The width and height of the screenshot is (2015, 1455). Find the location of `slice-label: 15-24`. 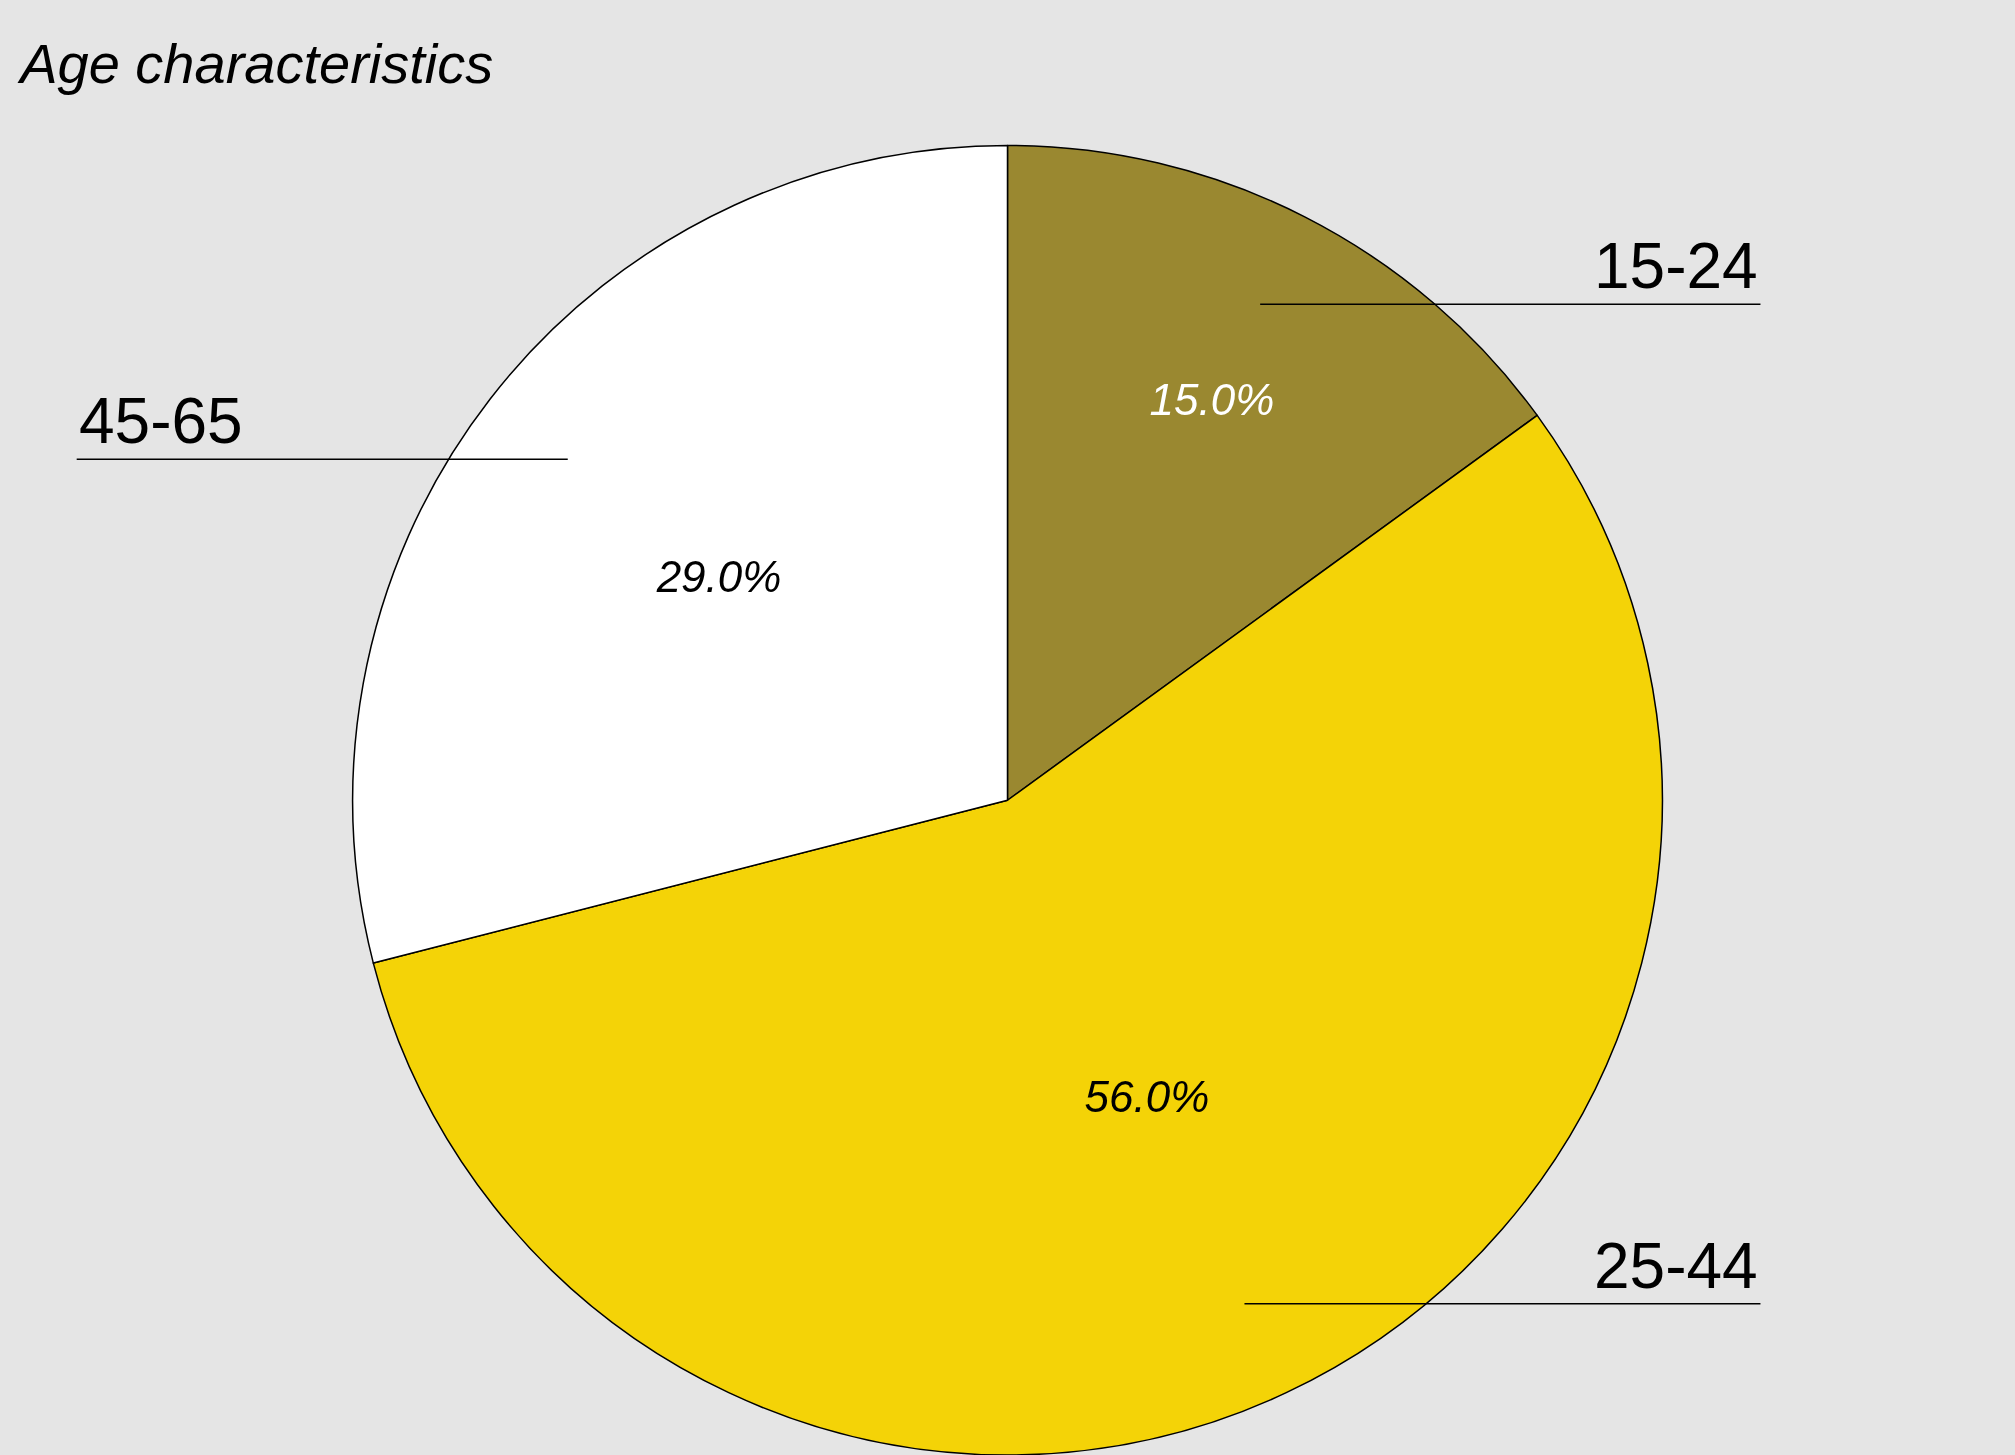

slice-label: 15-24 is located at coordinates (1676, 266).